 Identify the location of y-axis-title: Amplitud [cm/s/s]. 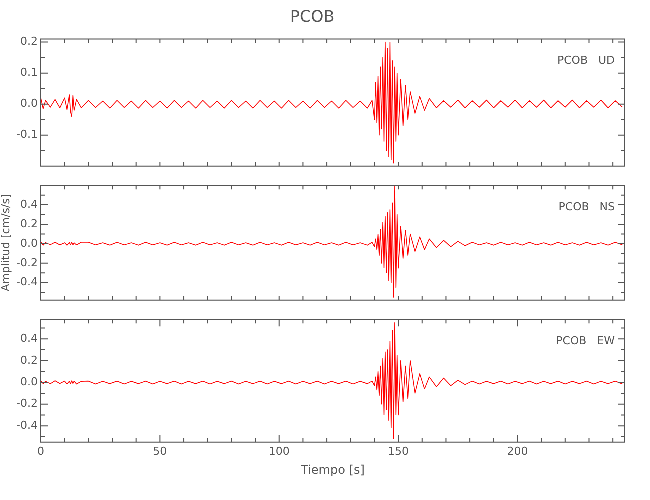
(6, 243).